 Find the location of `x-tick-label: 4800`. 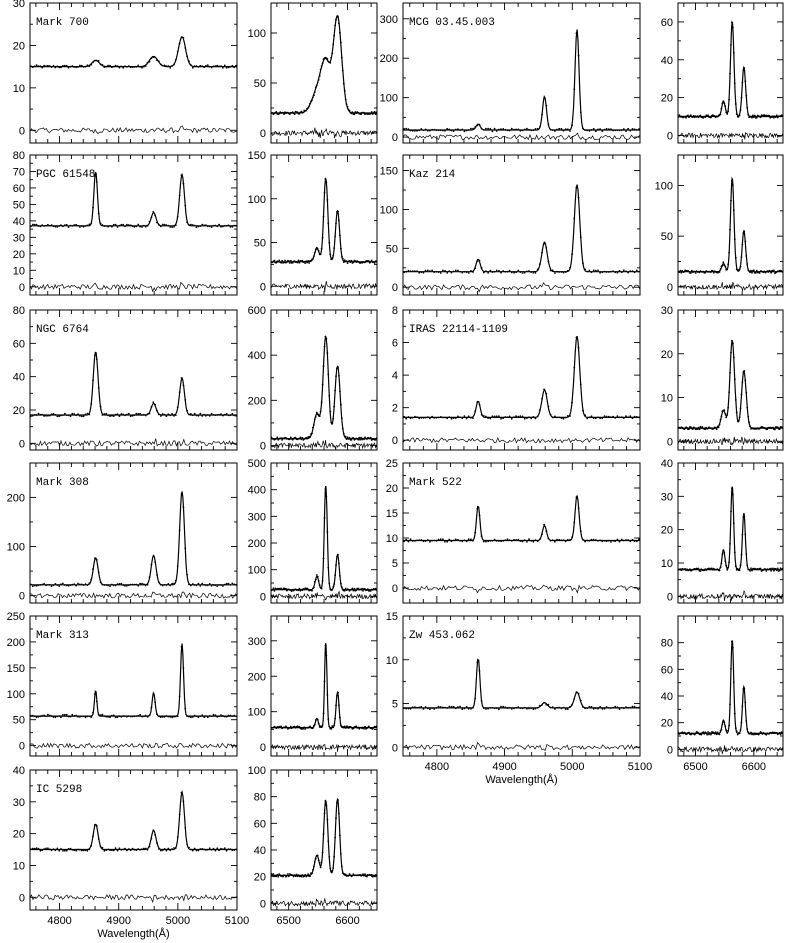

x-tick-label: 4800 is located at coordinates (59, 921).